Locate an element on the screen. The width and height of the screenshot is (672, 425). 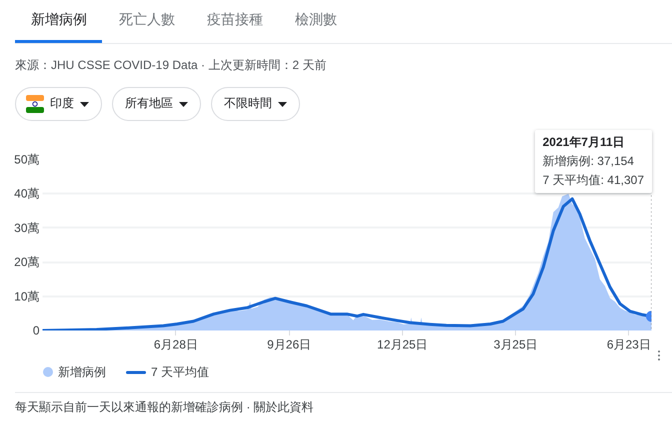
y-tick-label: 40萬 is located at coordinates (27, 193).